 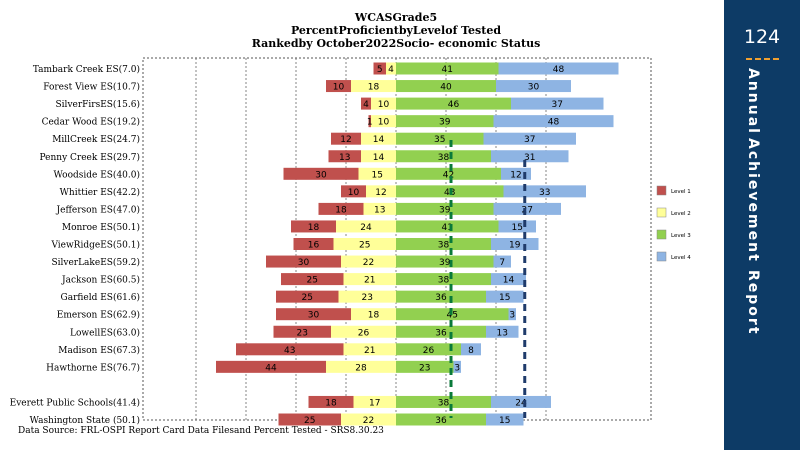 I want to click on data-label: 8, so click(x=471, y=351).